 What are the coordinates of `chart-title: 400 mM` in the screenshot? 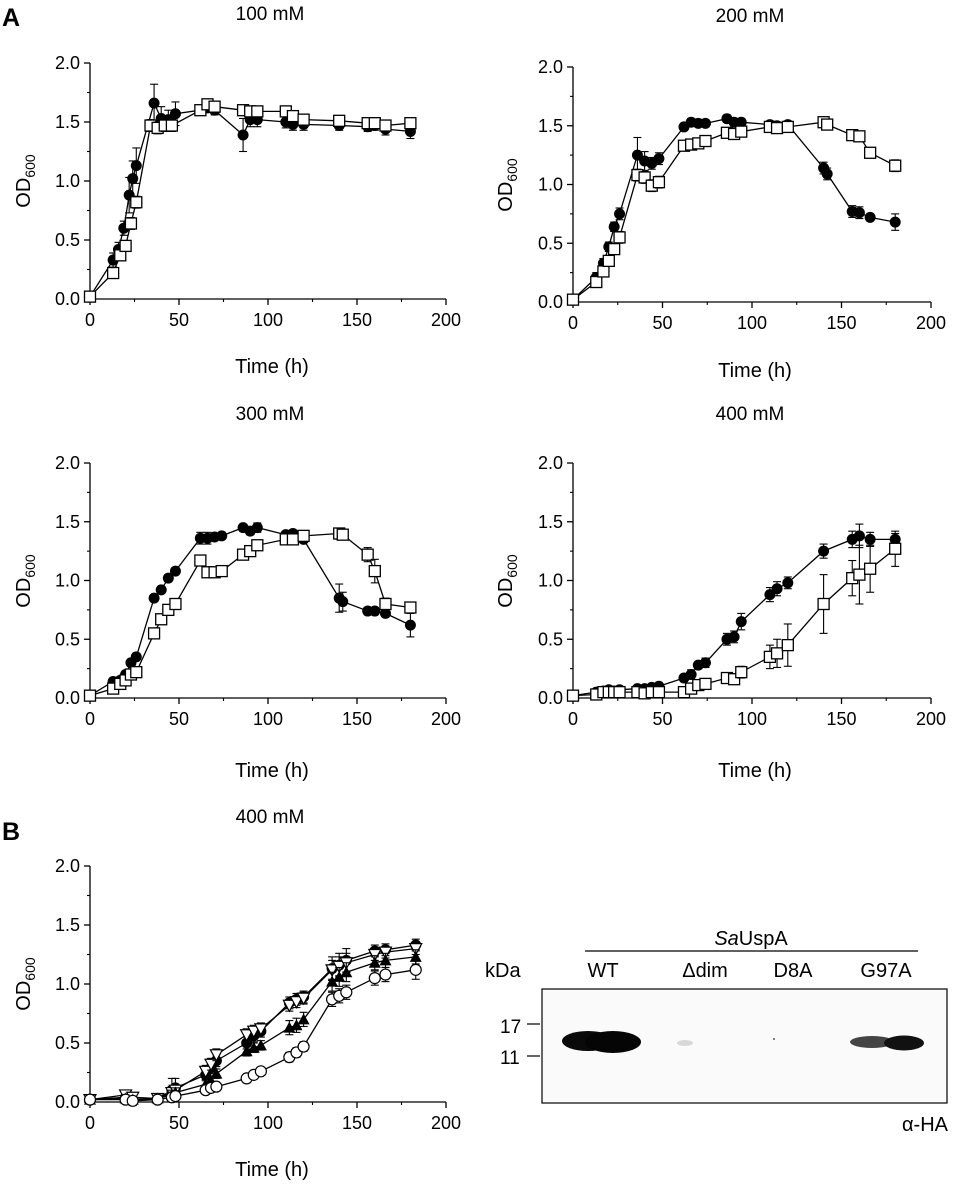 It's located at (750, 414).